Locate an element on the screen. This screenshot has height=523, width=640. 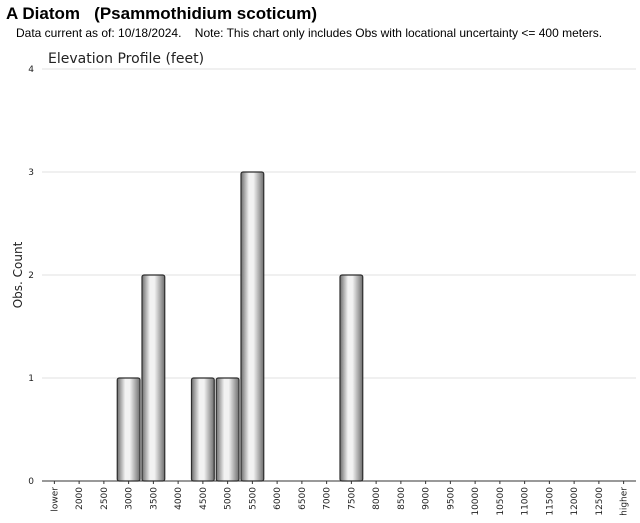
x-tick-label: 11000 is located at coordinates (526, 501).